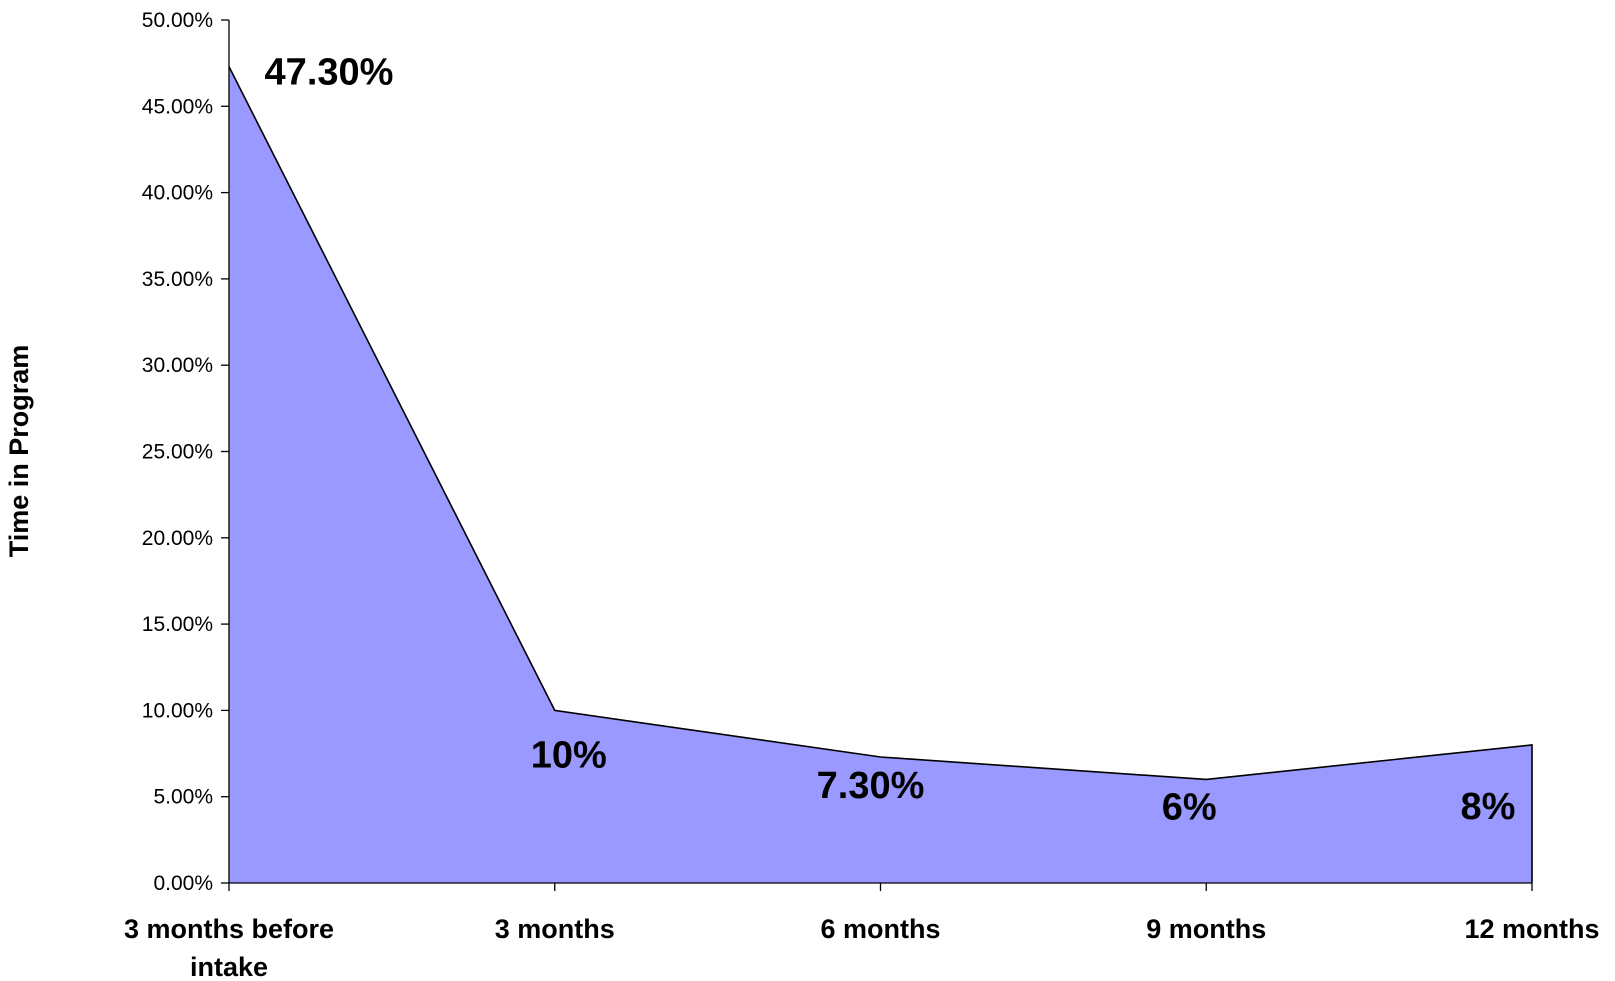  What do you see at coordinates (177, 452) in the screenshot?
I see `y-tick-label: 25.00%` at bounding box center [177, 452].